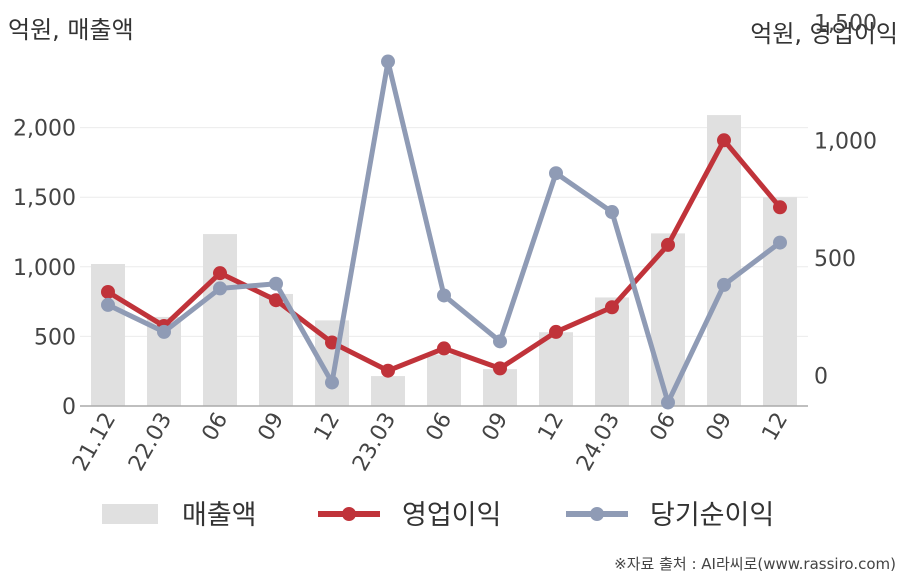 This screenshot has height=580, width=908. Describe the element at coordinates (755, 564) in the screenshot. I see `source-credit: ※자료 출처 : AI라씨로(www.rassiro.com)` at that location.